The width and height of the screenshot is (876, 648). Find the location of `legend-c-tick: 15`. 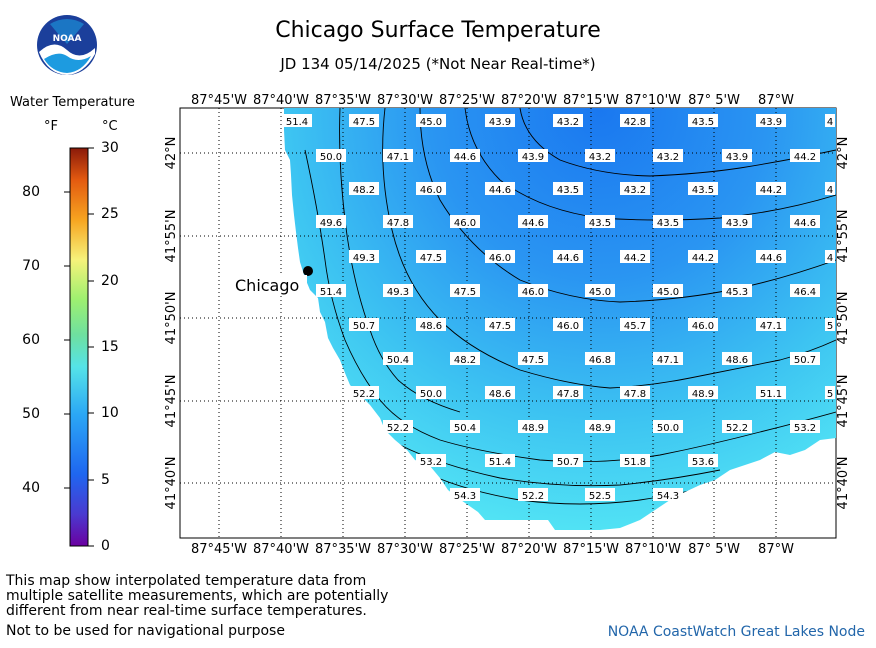

legend-c-tick: 15 is located at coordinates (110, 347).